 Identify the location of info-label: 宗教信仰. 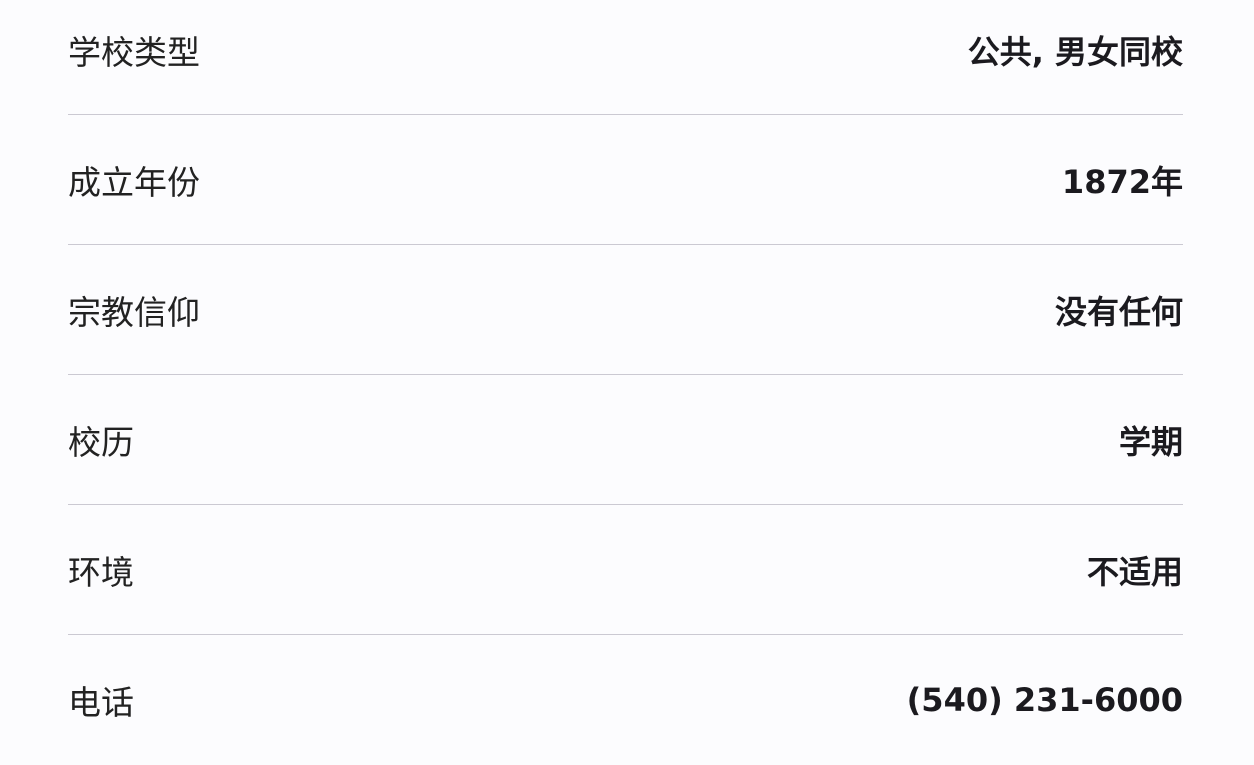
(134, 312).